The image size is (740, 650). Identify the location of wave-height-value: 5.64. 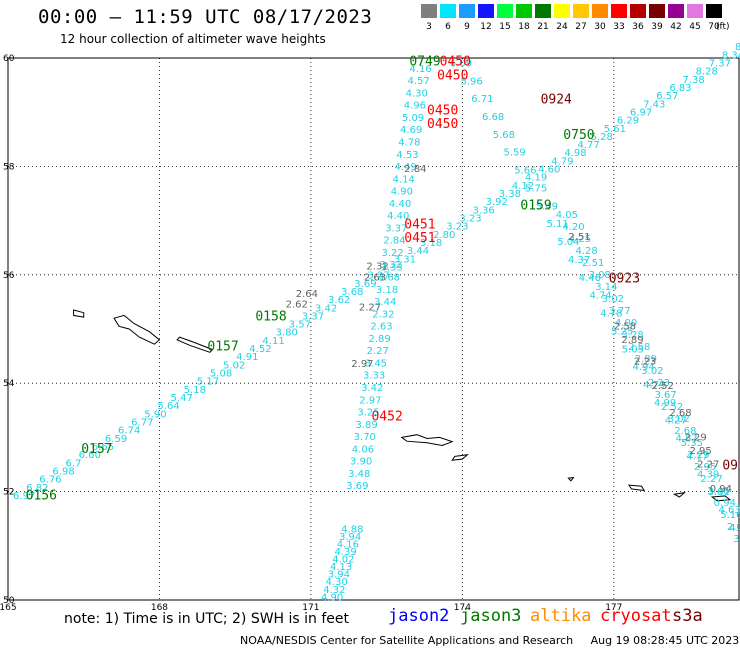
(168, 406).